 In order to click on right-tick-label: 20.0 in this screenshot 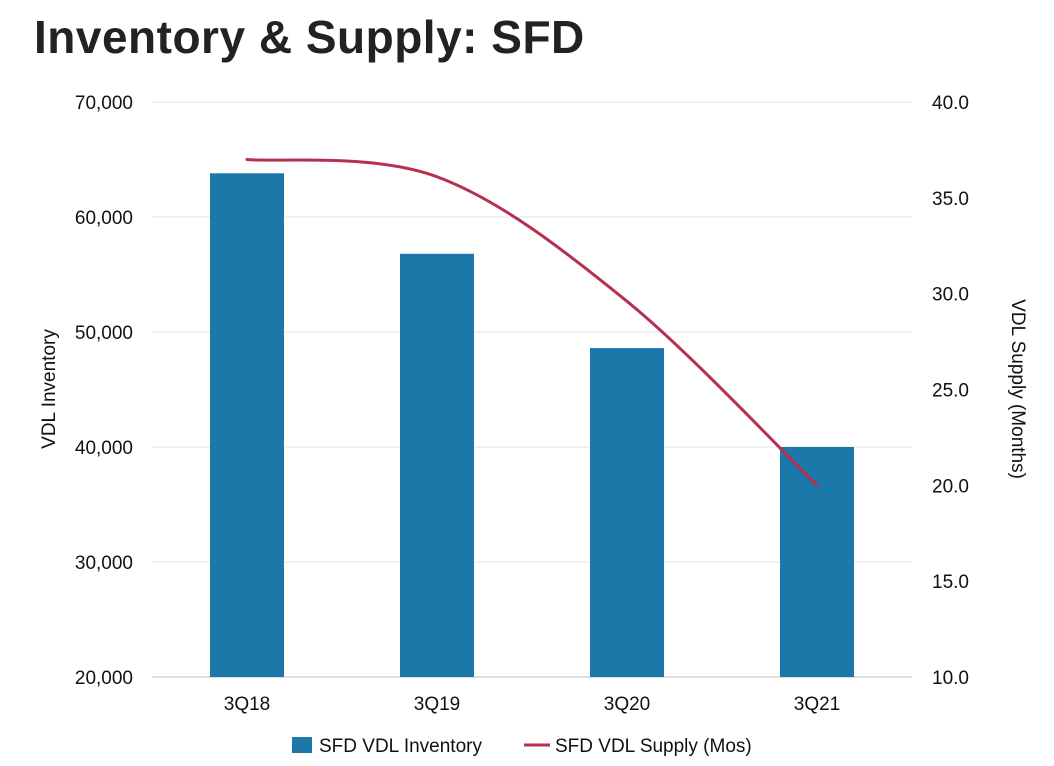, I will do `click(950, 486)`.